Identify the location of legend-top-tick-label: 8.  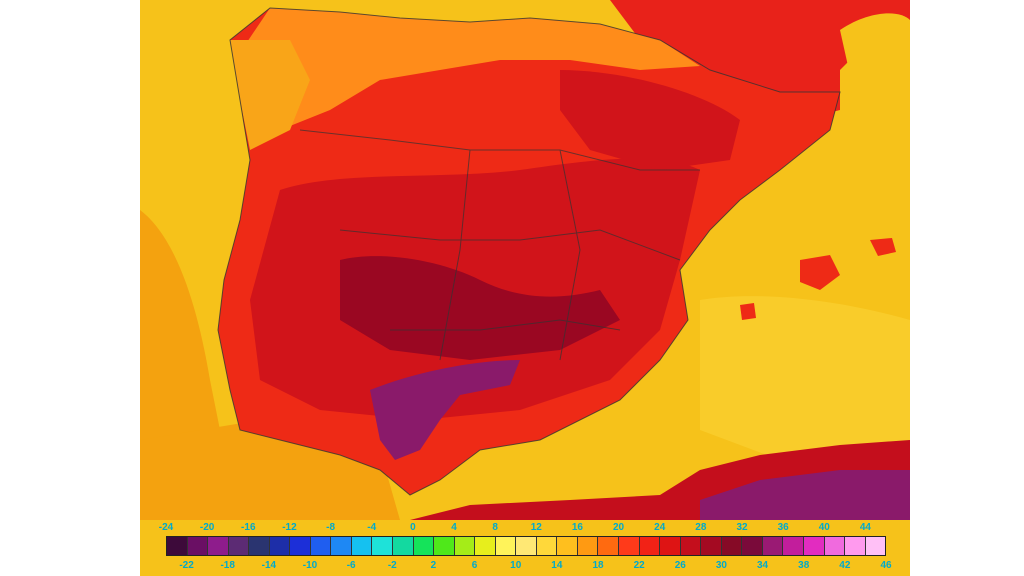
(495, 527).